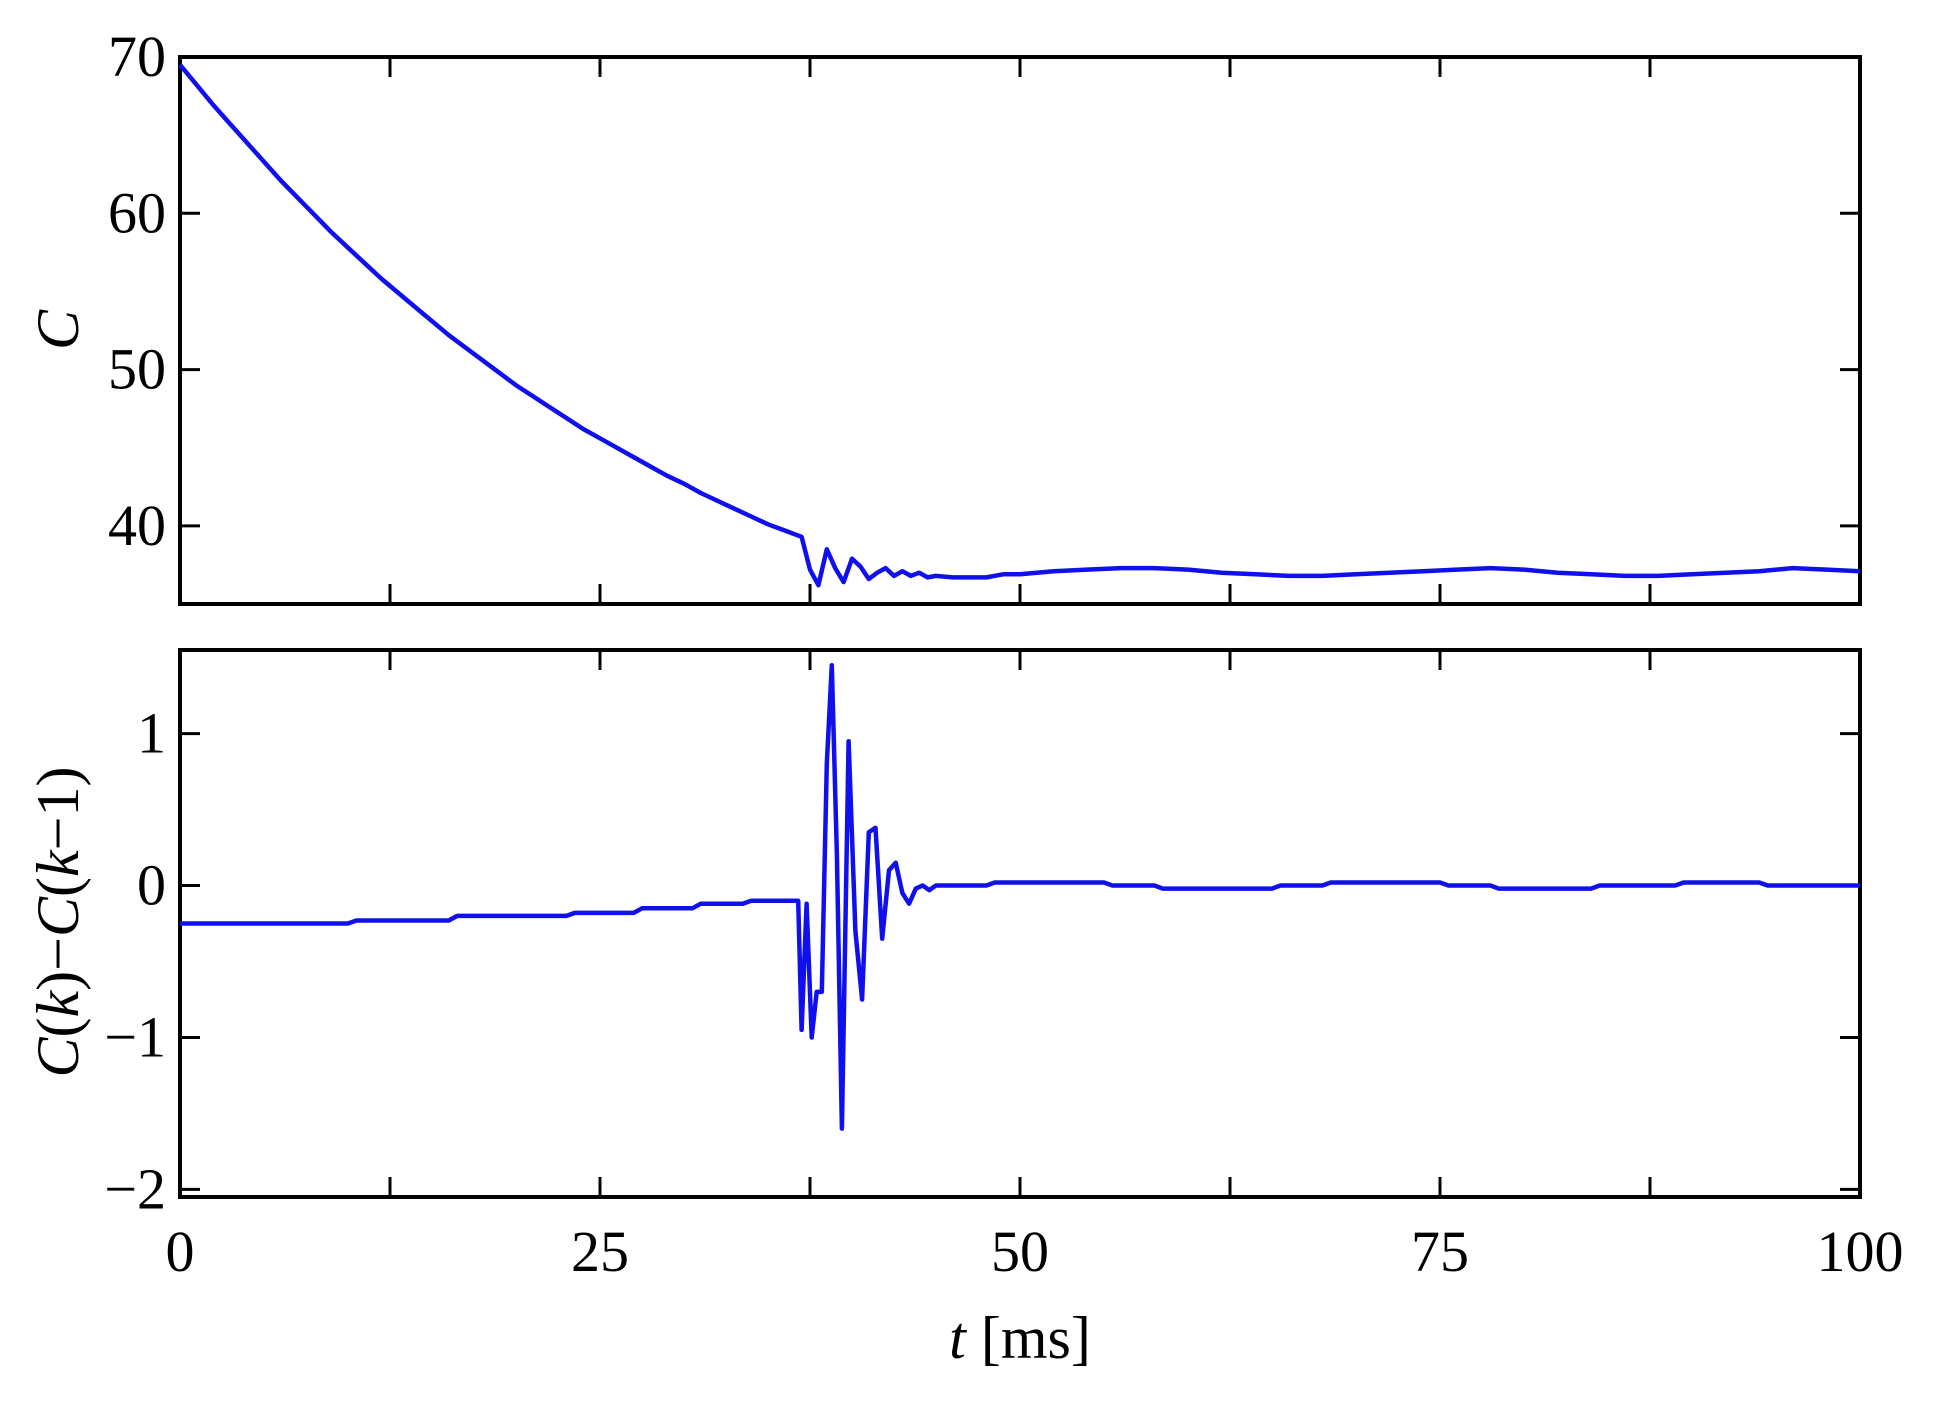  Describe the element at coordinates (600, 1251) in the screenshot. I see `bottom-xtick-label-1: 25` at that location.